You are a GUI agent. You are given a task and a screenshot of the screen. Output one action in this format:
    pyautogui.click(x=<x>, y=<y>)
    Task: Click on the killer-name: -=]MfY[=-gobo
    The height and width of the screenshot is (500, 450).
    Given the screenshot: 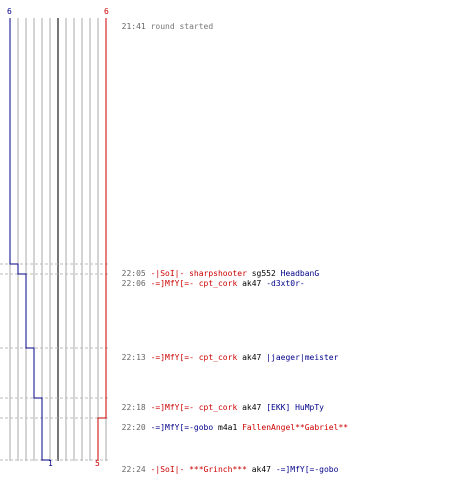 What is the action you would take?
    pyautogui.click(x=182, y=427)
    